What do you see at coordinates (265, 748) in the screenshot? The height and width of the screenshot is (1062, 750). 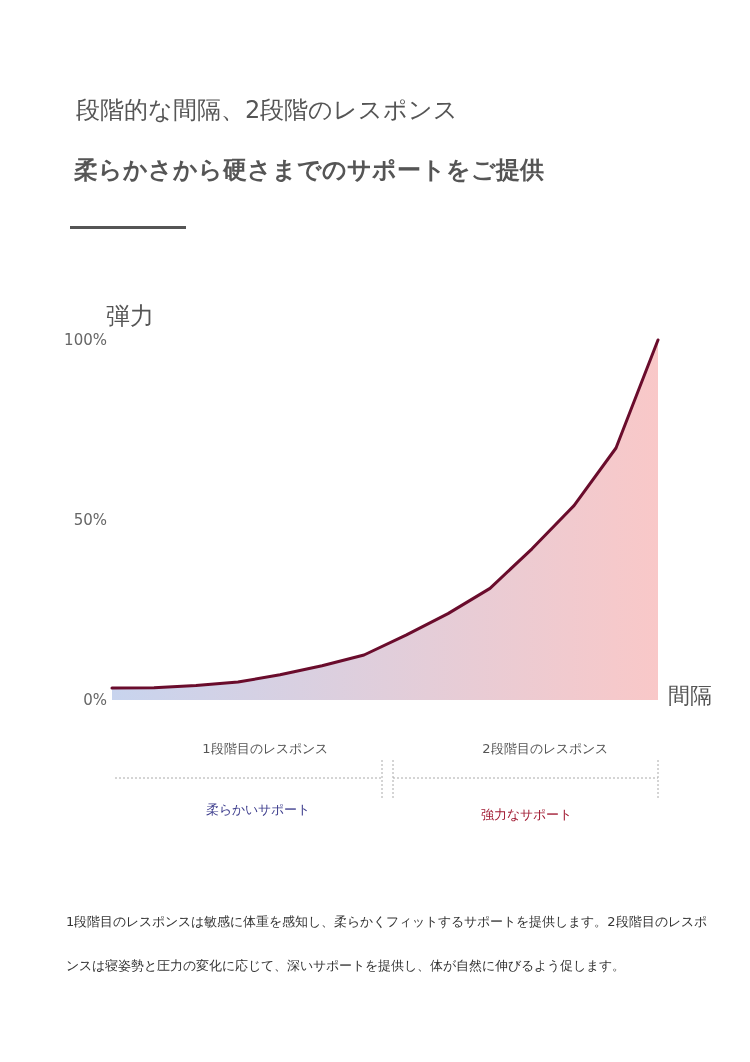 I see `text: 1段階目のレスポンス` at bounding box center [265, 748].